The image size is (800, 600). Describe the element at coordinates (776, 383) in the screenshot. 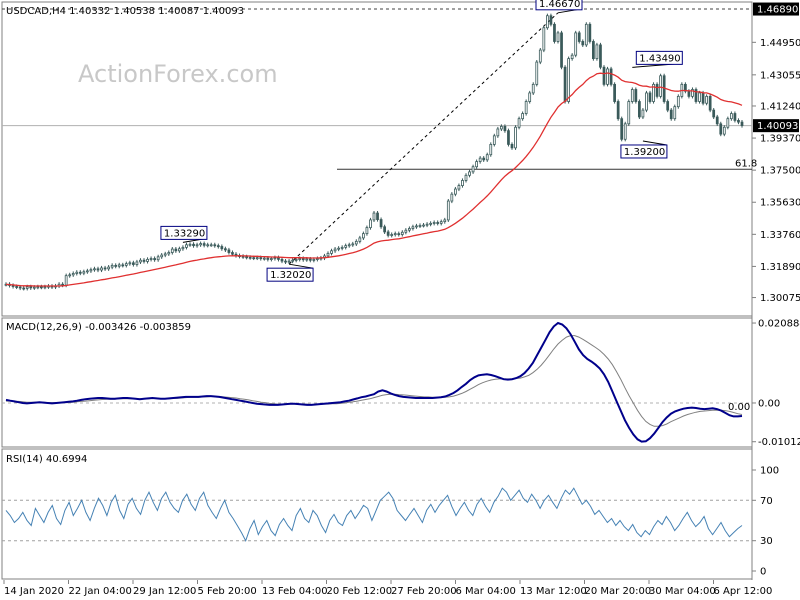

I see `macd-axis-ticks: 0.020884 0.00 -0.010121` at that location.